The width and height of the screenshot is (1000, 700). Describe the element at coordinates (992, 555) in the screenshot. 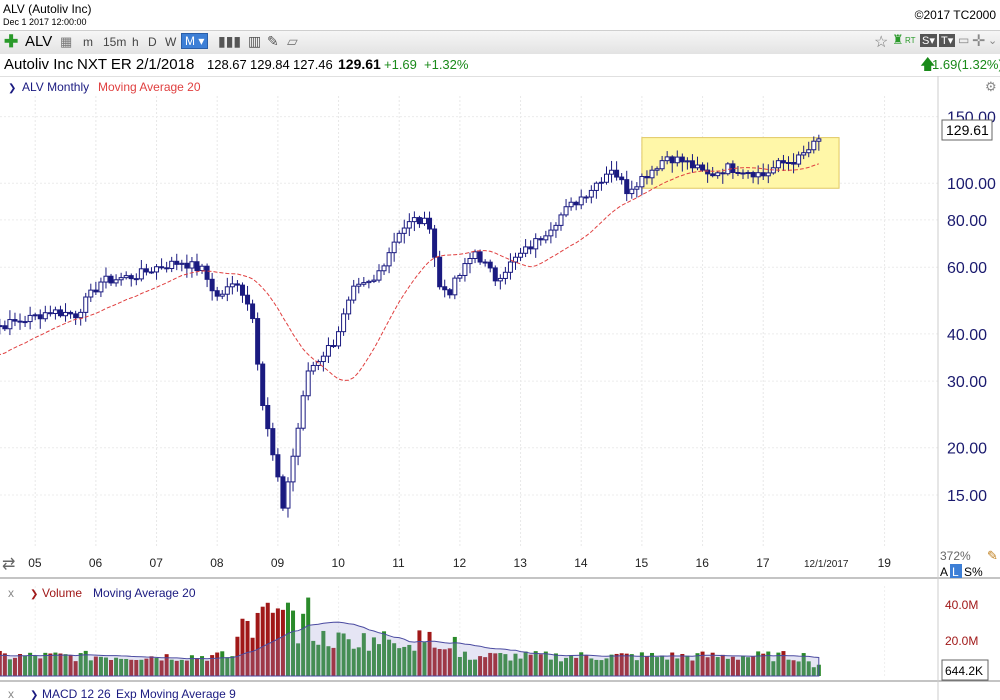

I see `edit-scale-icon: ✎` at that location.